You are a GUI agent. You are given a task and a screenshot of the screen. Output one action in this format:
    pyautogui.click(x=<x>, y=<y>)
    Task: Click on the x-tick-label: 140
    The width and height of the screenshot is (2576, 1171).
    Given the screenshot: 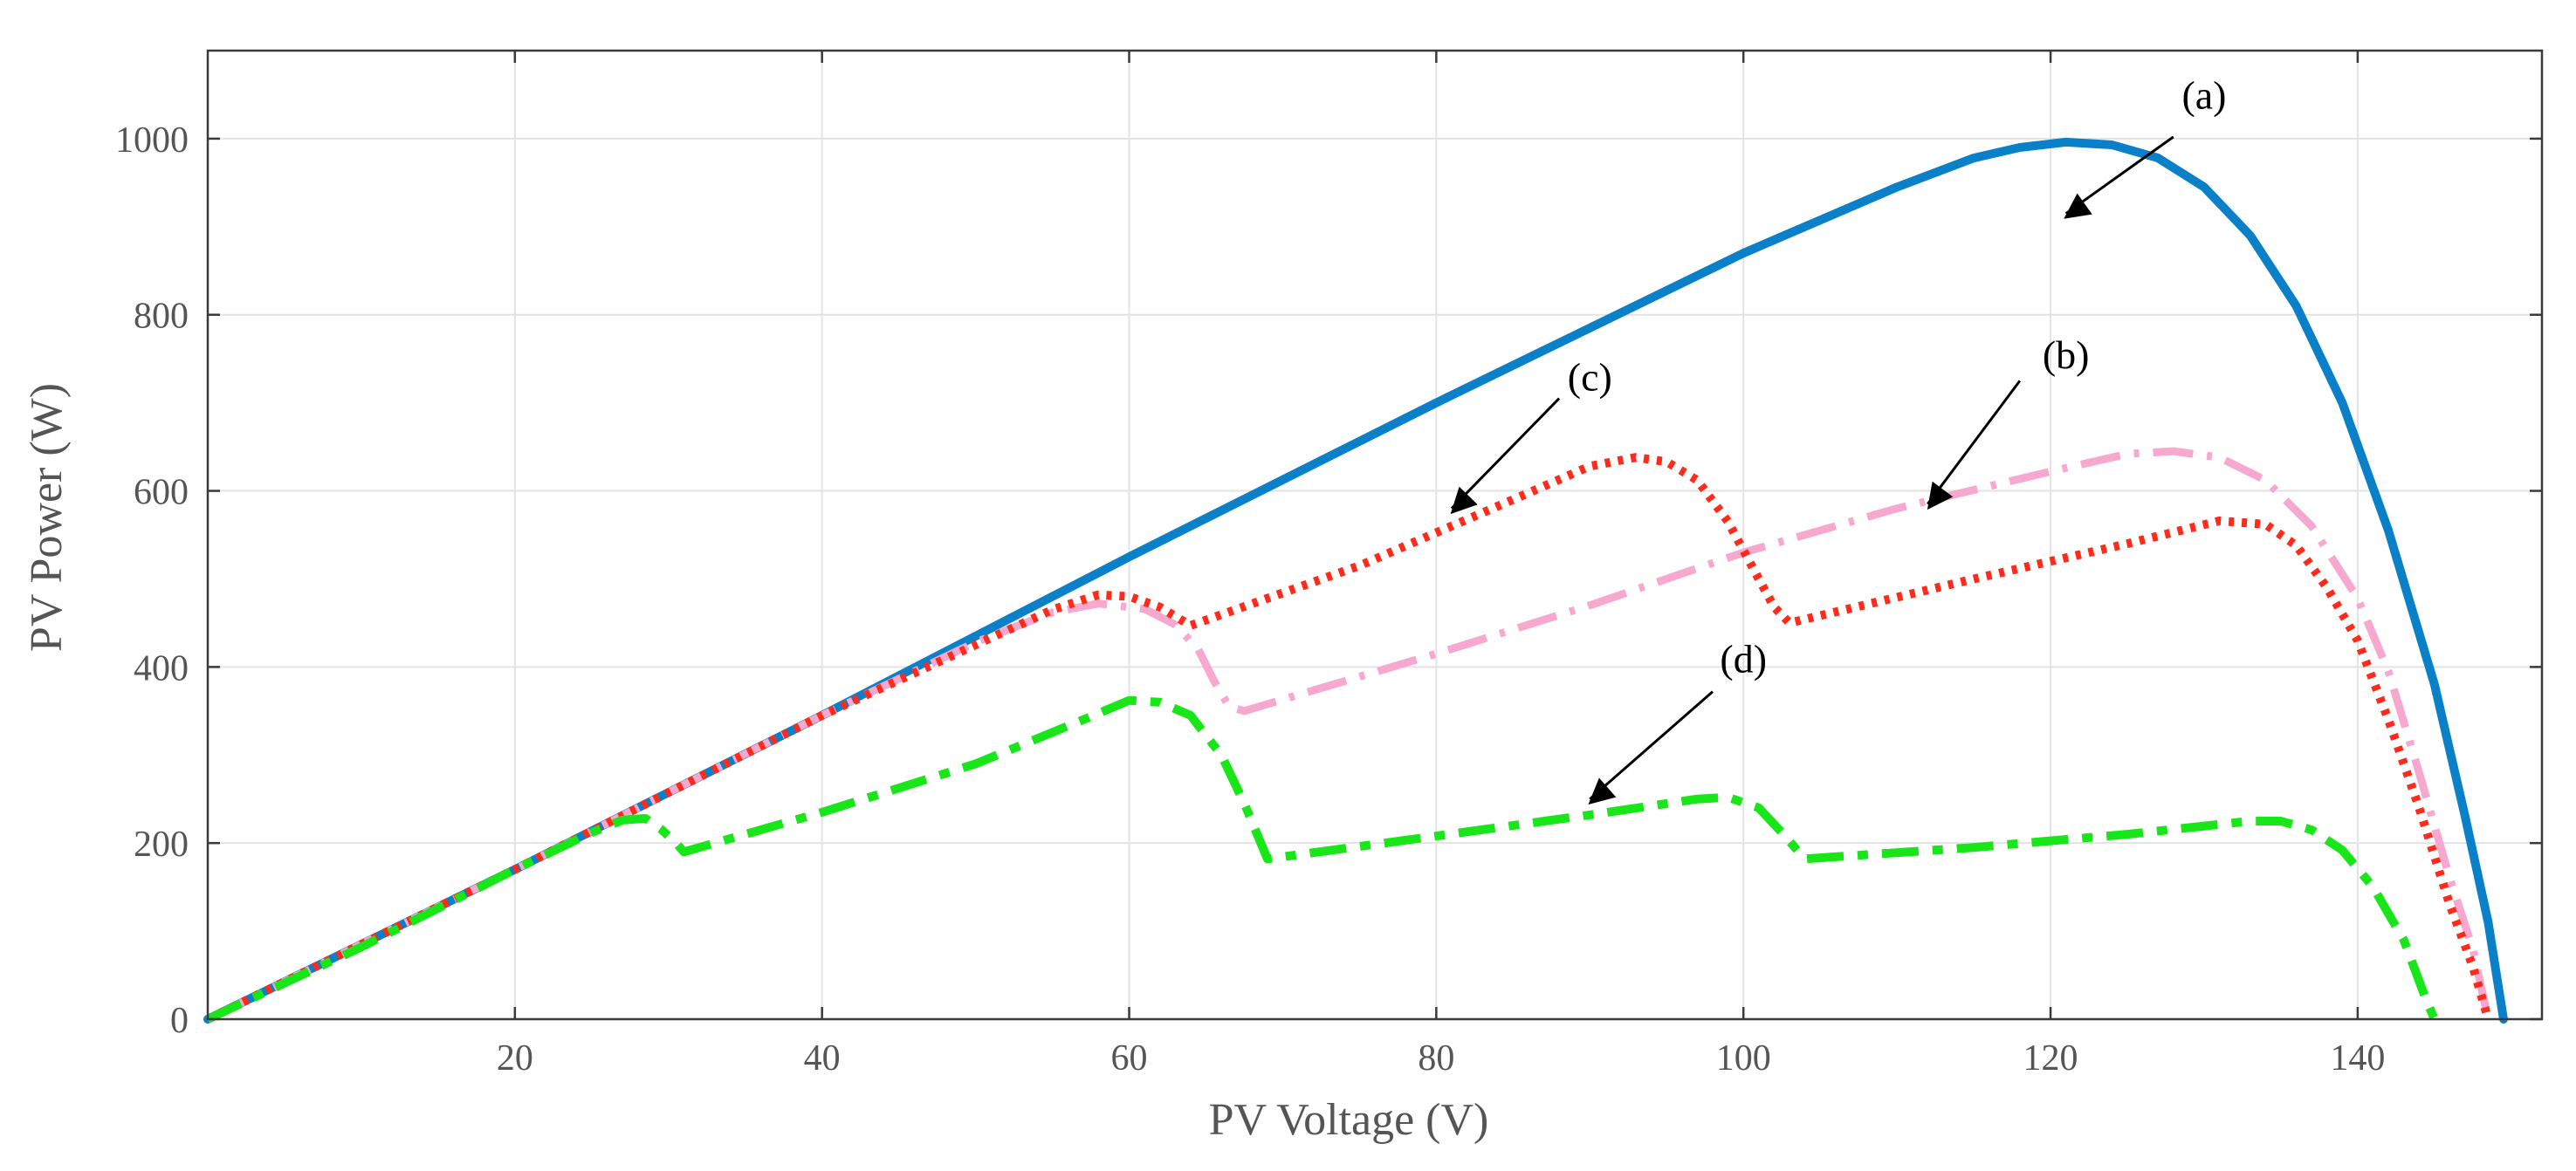 What is the action you would take?
    pyautogui.click(x=2357, y=1058)
    